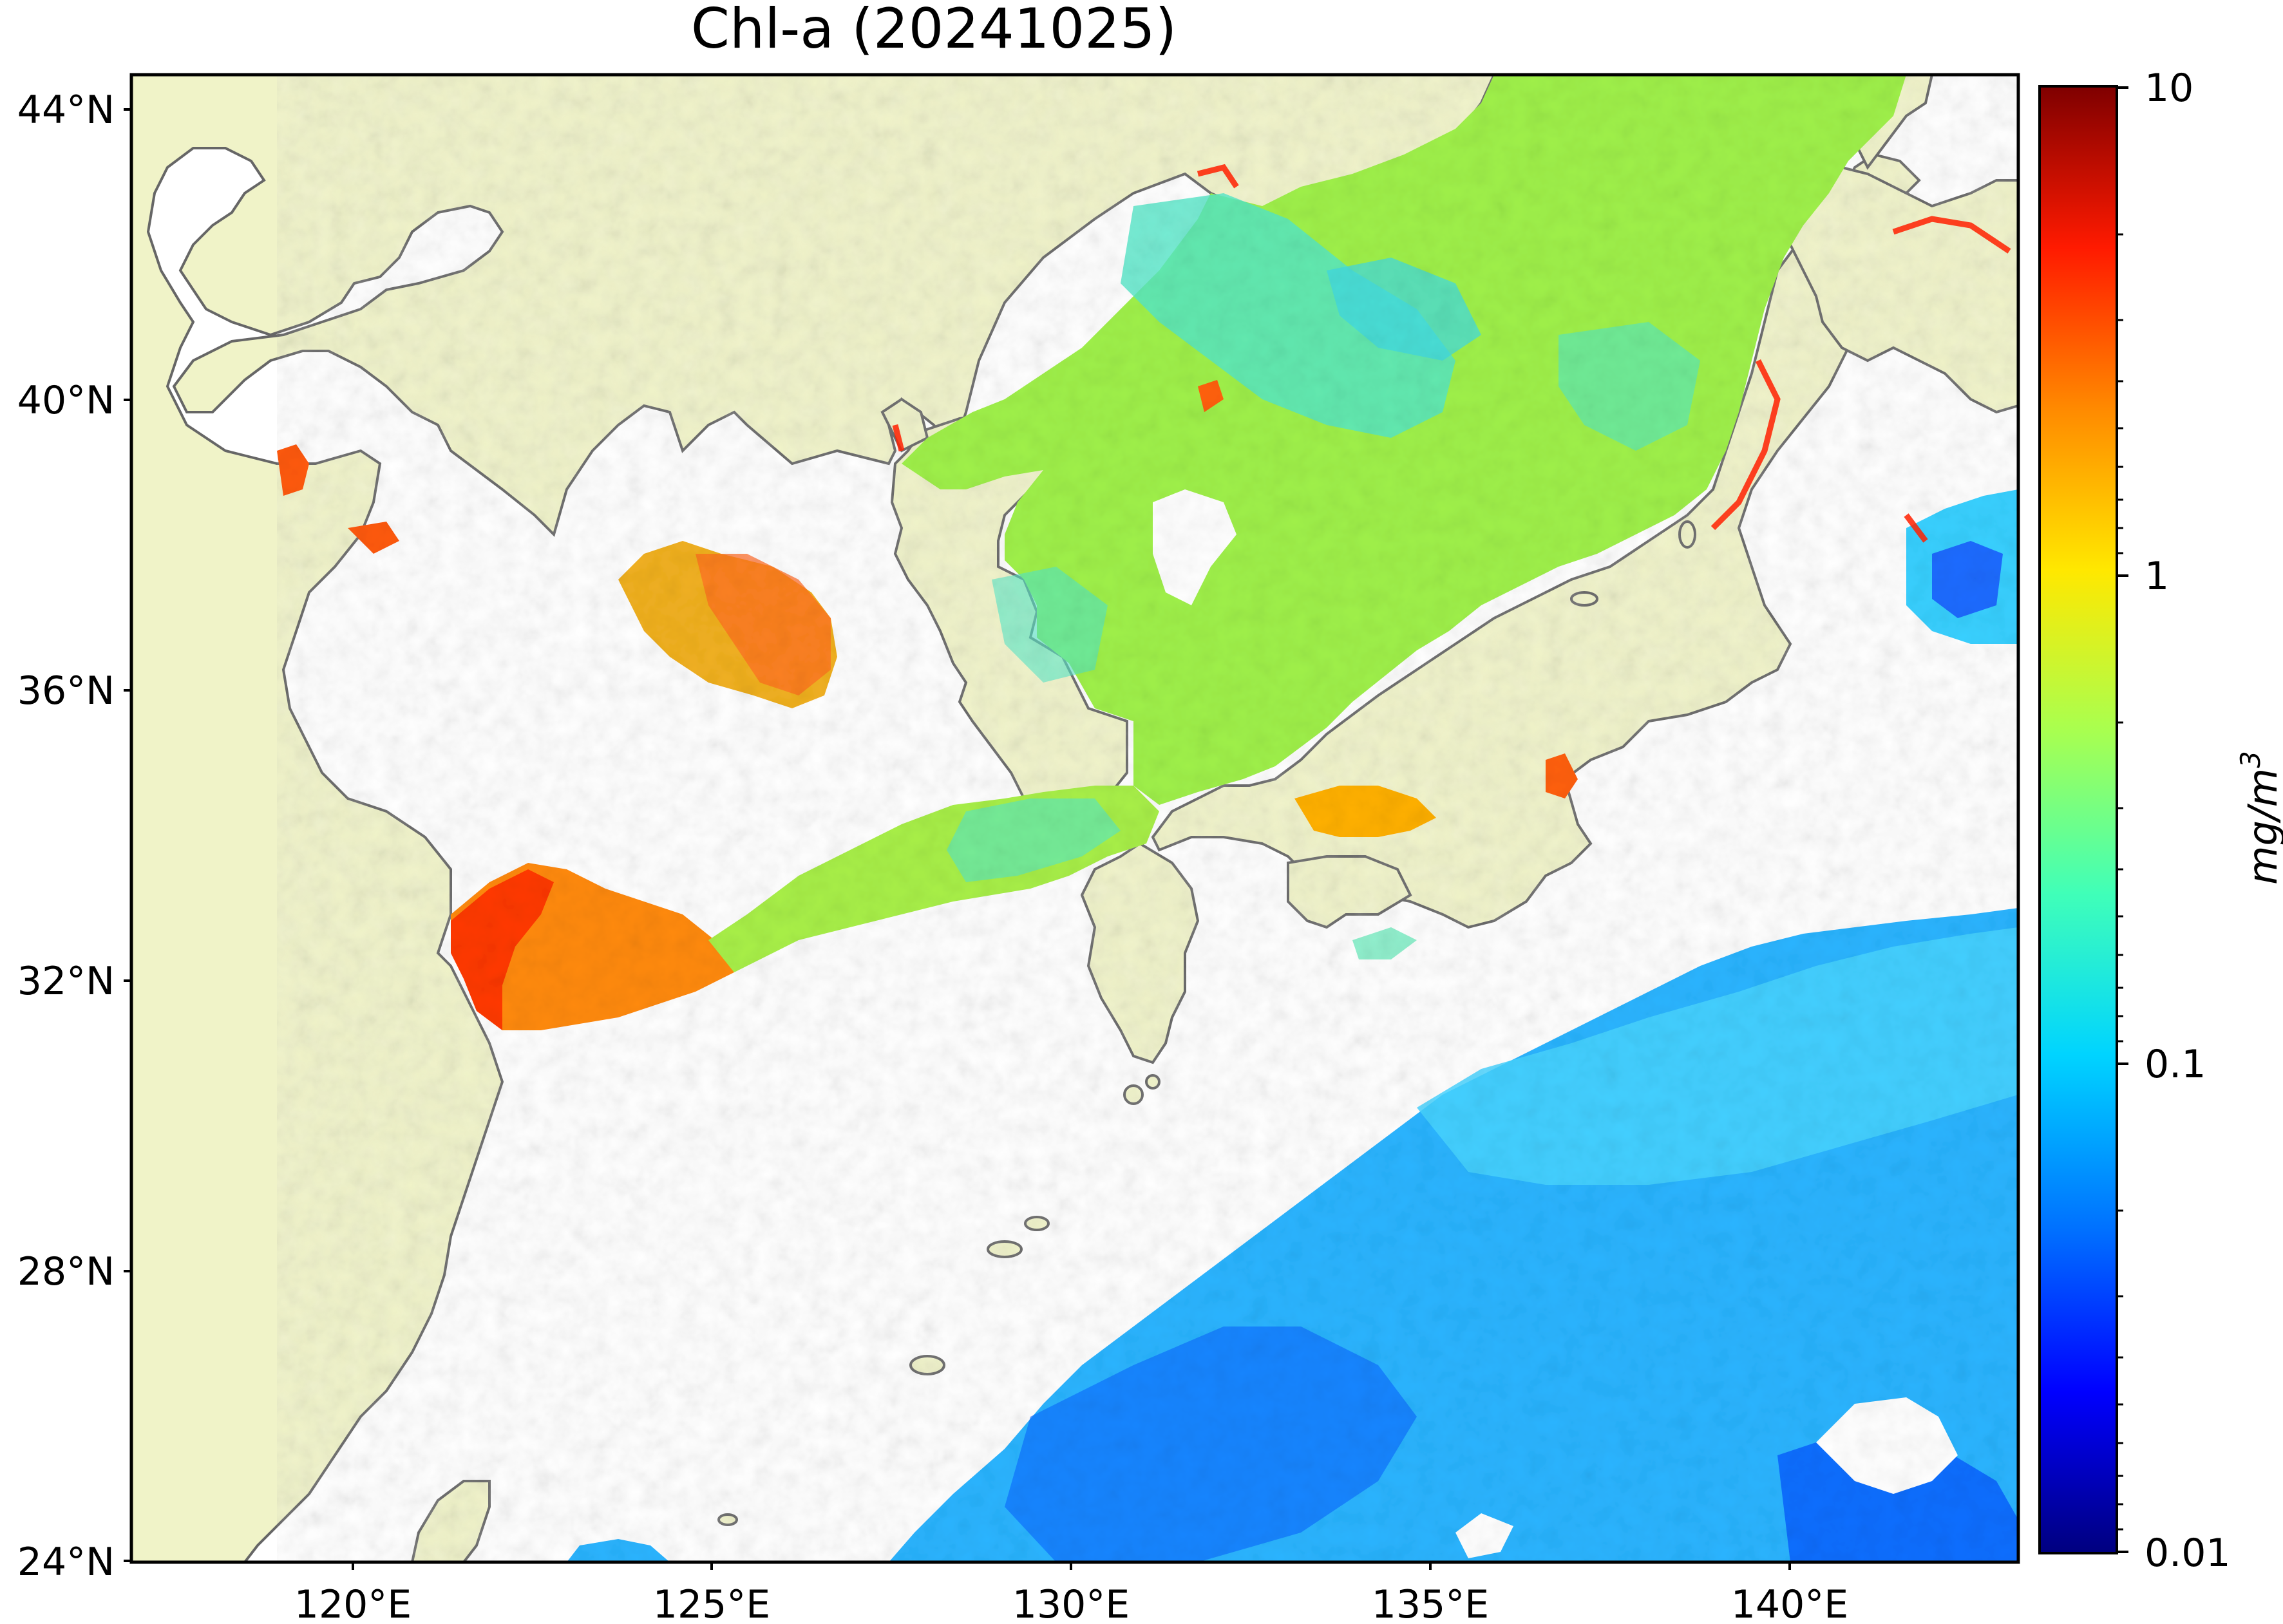 The height and width of the screenshot is (1624, 2283). Describe the element at coordinates (2175, 1064) in the screenshot. I see `colorbar-tick-label: 0.1` at that location.